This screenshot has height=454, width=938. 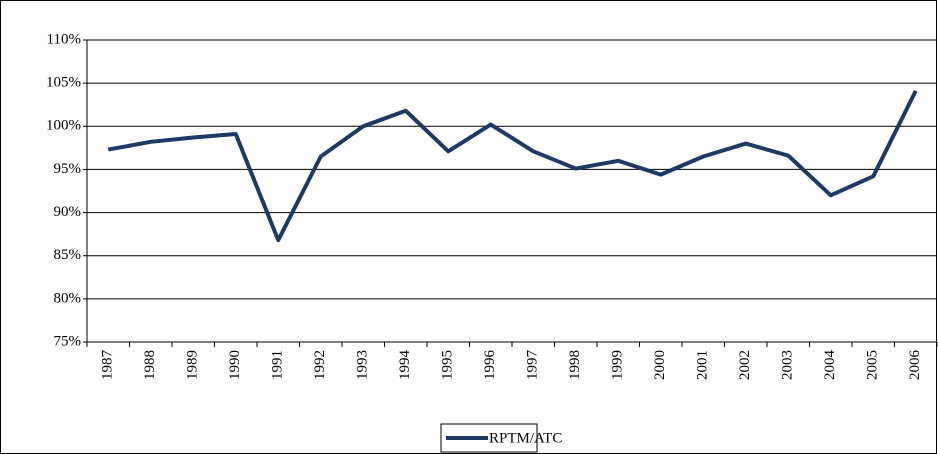 What do you see at coordinates (63, 126) in the screenshot?
I see `y-tick-label: 100%` at bounding box center [63, 126].